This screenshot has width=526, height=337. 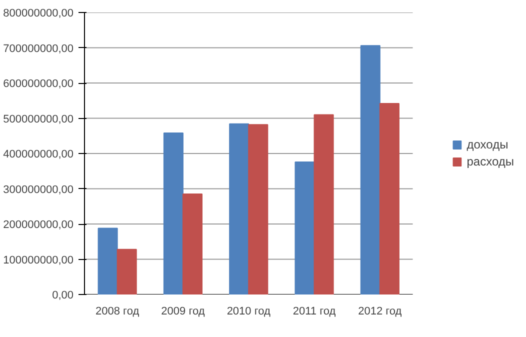 What do you see at coordinates (118, 312) in the screenshot?
I see `x-tick-label: 2008 год` at bounding box center [118, 312].